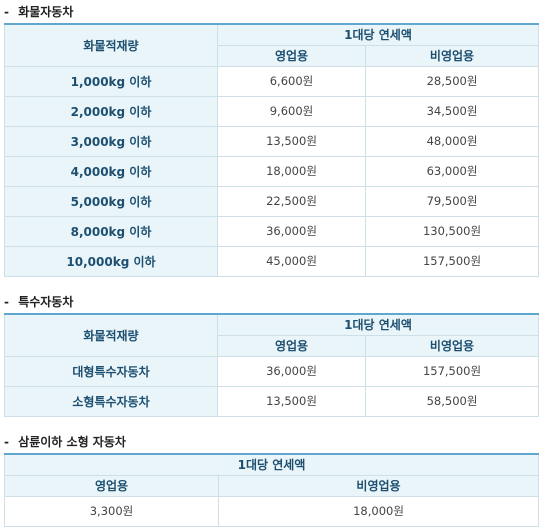  What do you see at coordinates (111, 261) in the screenshot?
I see `row-label: 10,000kg 이하` at bounding box center [111, 261].